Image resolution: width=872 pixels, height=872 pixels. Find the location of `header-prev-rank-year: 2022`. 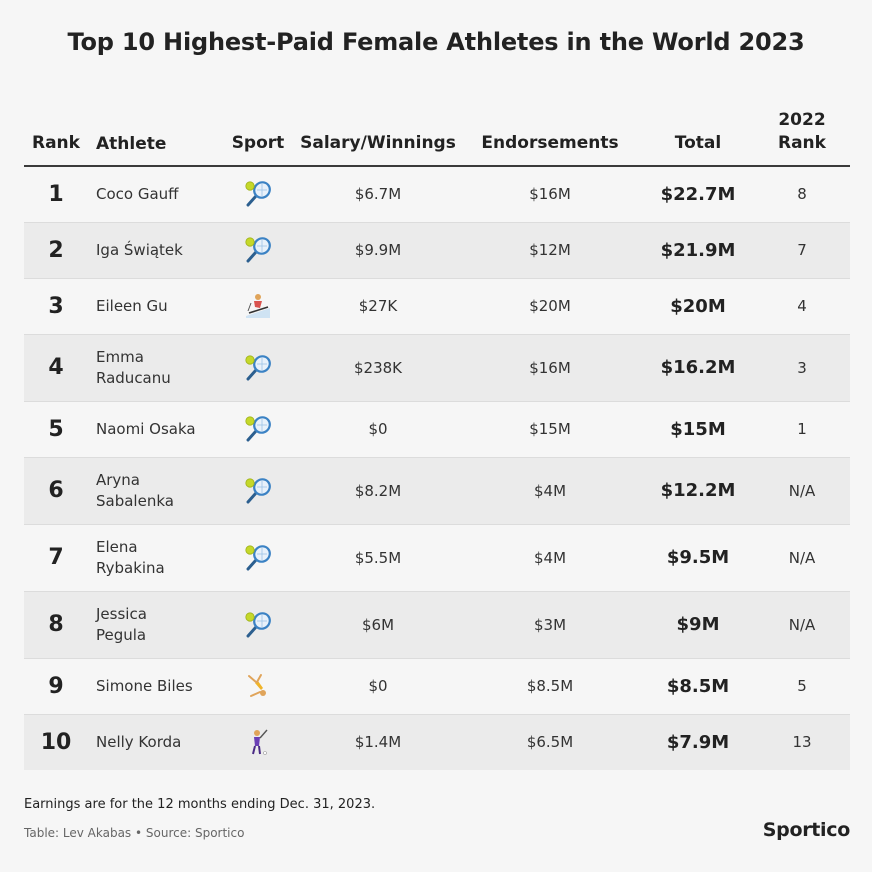

header-prev-rank-year: 2022 is located at coordinates (802, 120).